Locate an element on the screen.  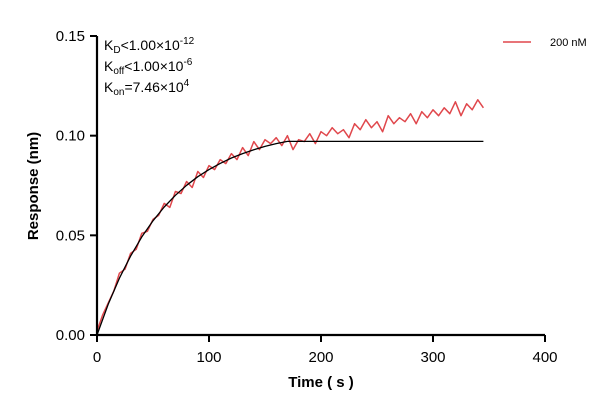
legend: 200 nM is located at coordinates (545, 43).